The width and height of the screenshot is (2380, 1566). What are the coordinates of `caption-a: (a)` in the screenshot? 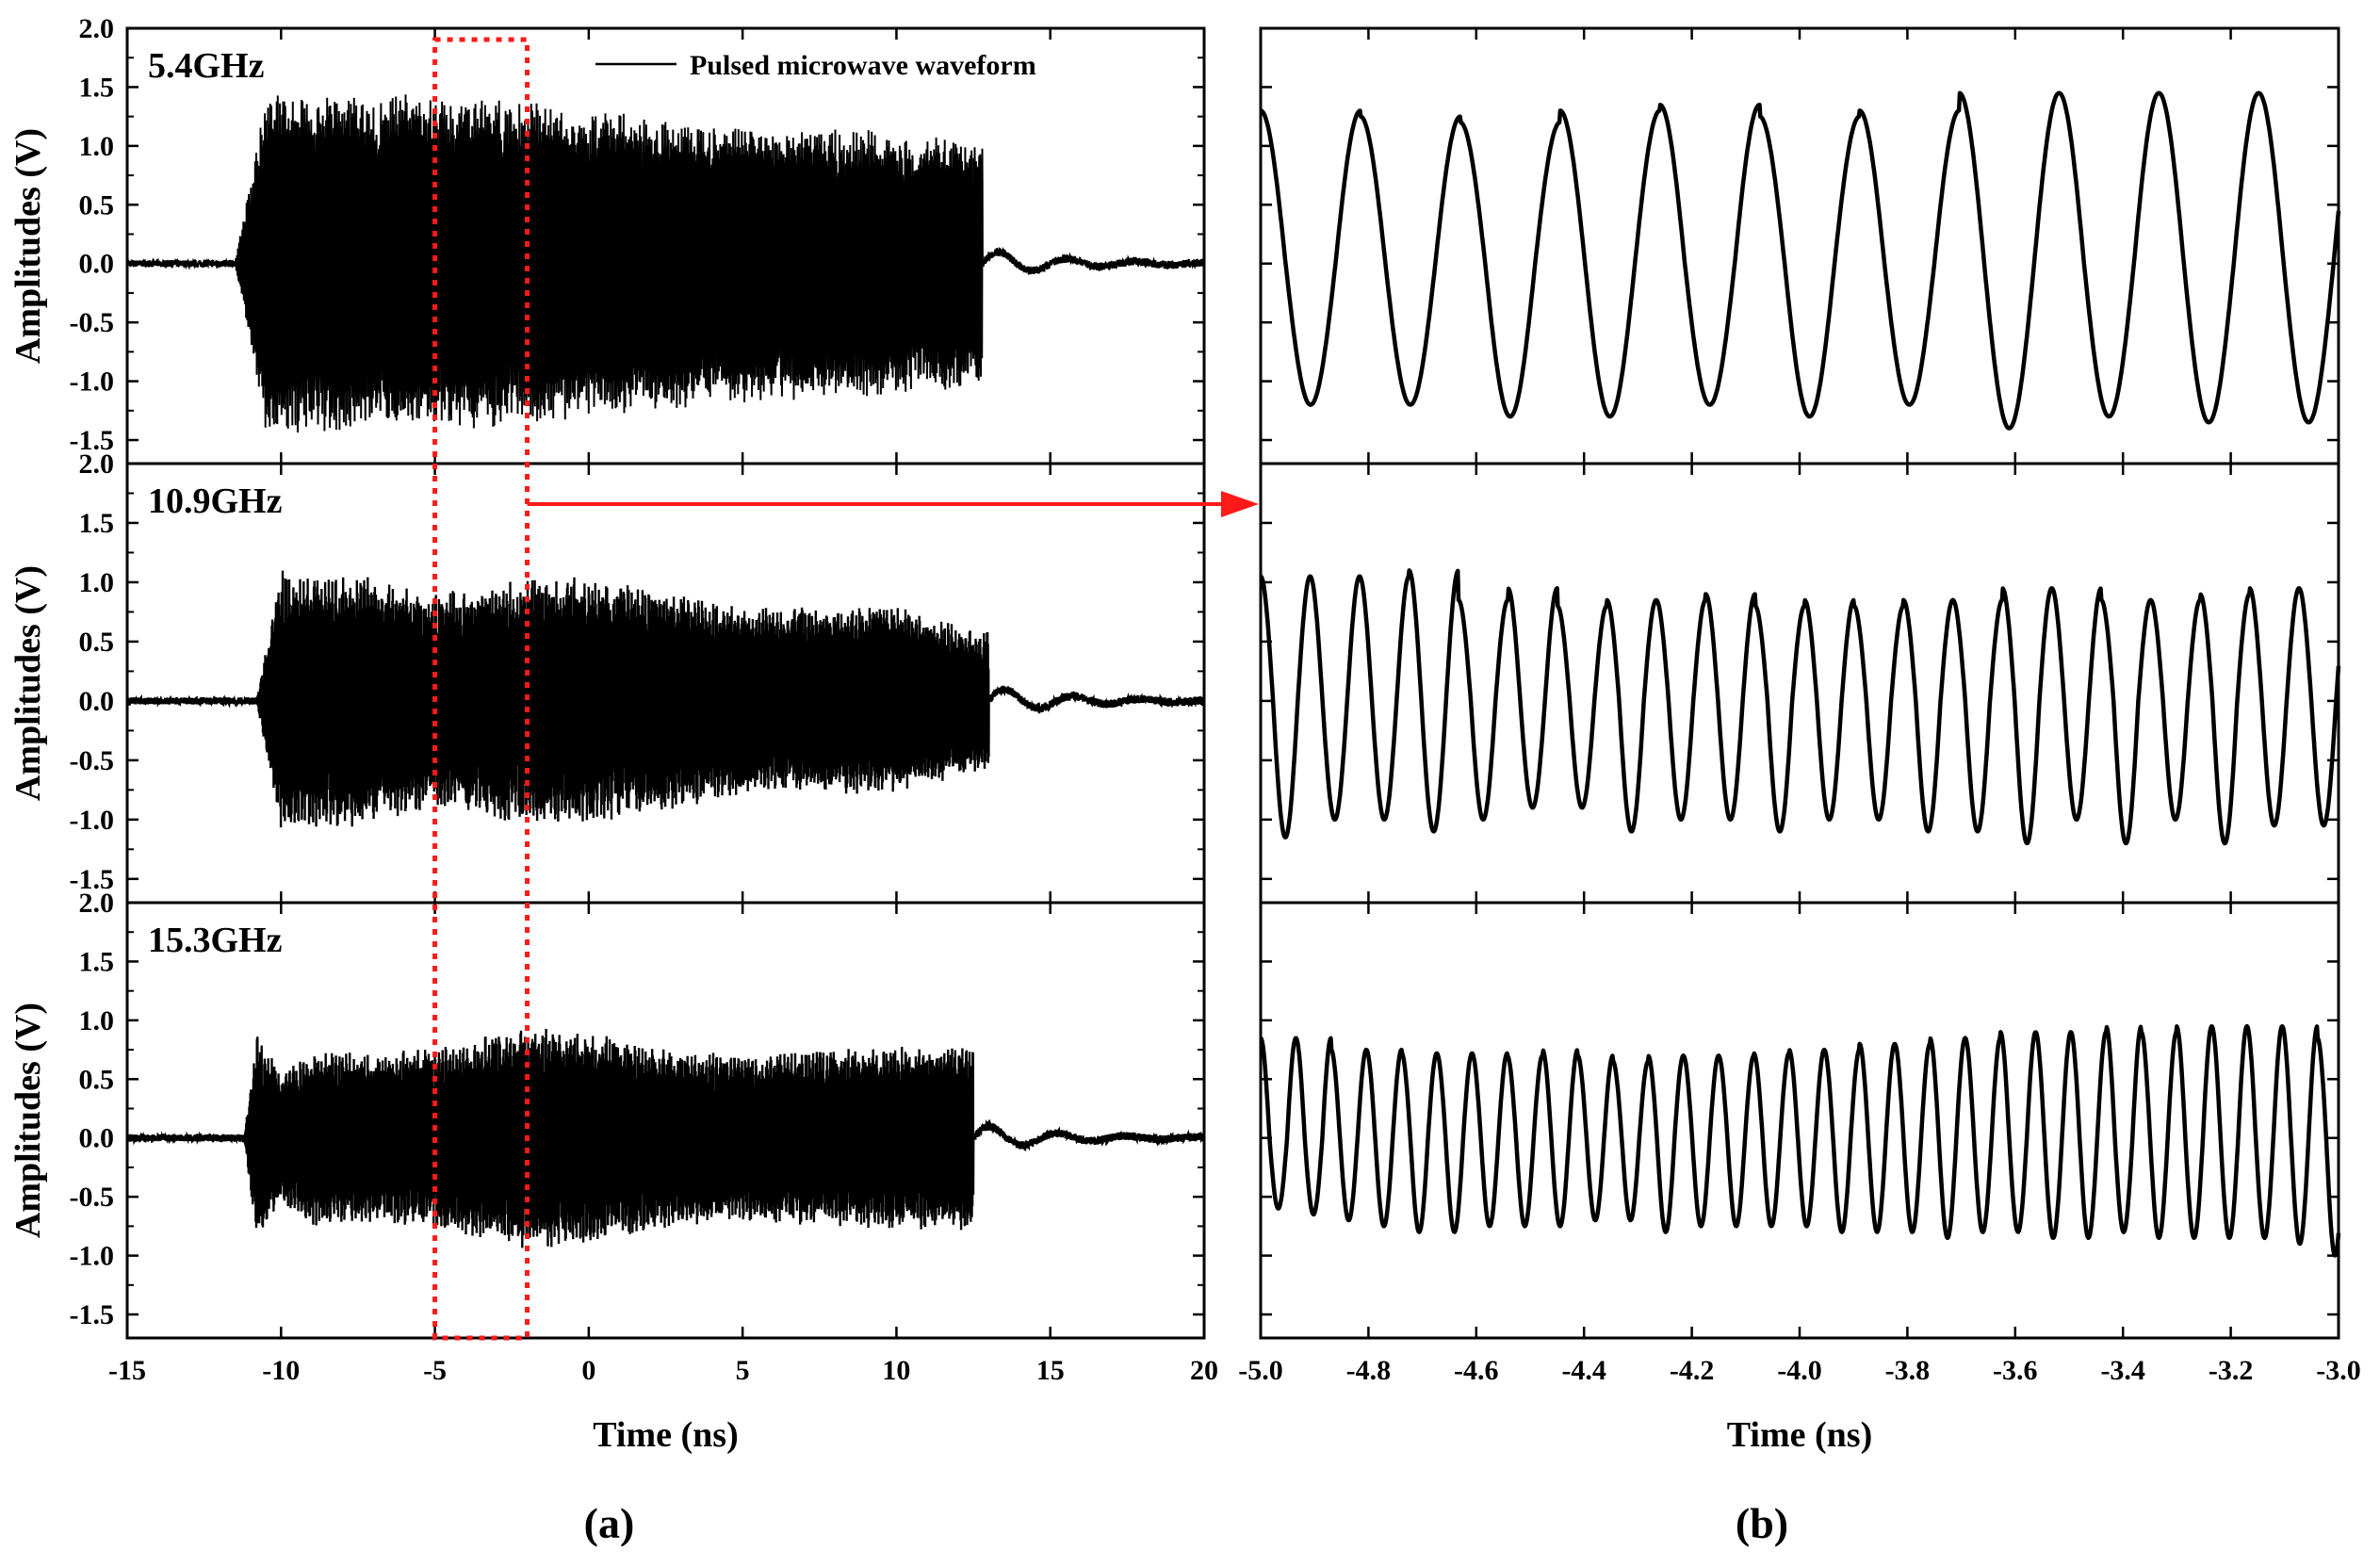 It's located at (609, 1523).